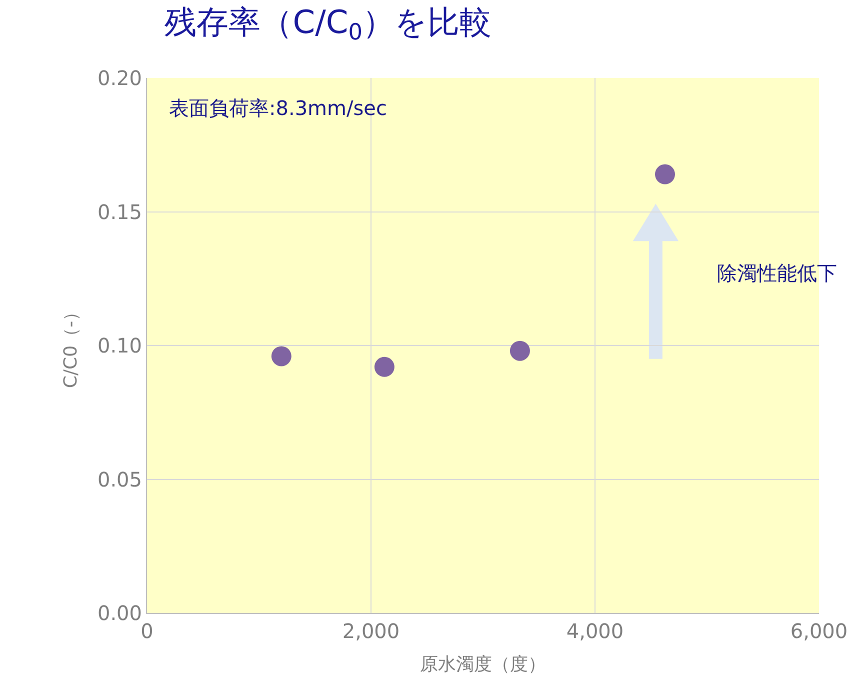 This screenshot has width=867, height=693. I want to click on x-tick-label: 2,000, so click(371, 631).